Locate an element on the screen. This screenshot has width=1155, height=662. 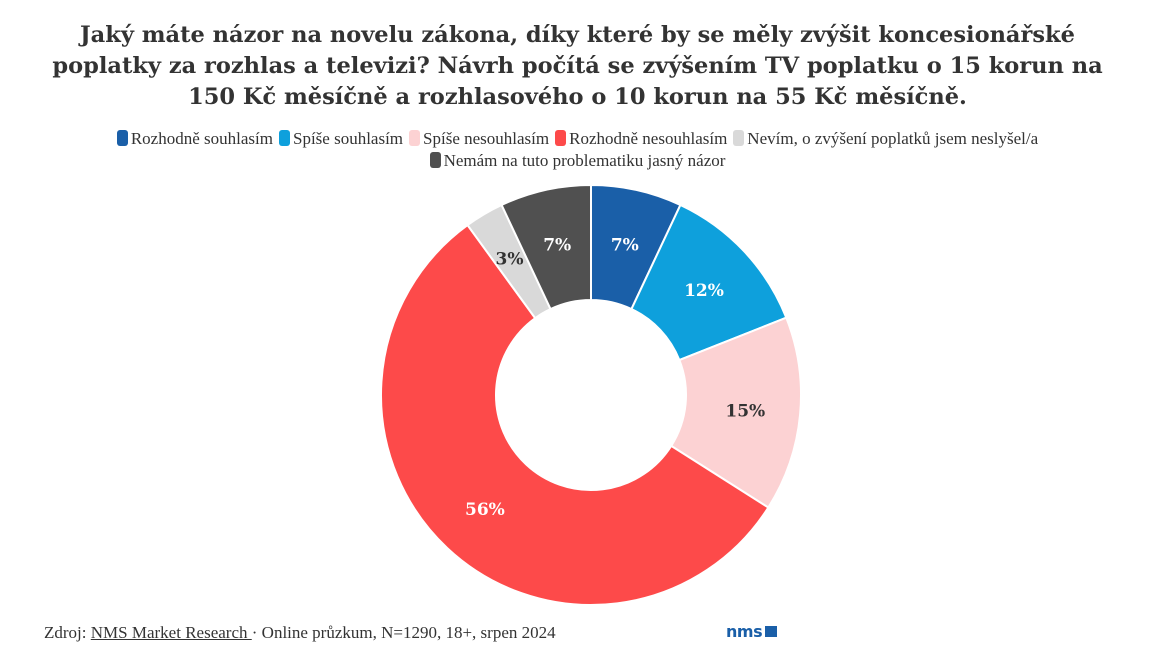
logo-text: nms is located at coordinates (744, 631).